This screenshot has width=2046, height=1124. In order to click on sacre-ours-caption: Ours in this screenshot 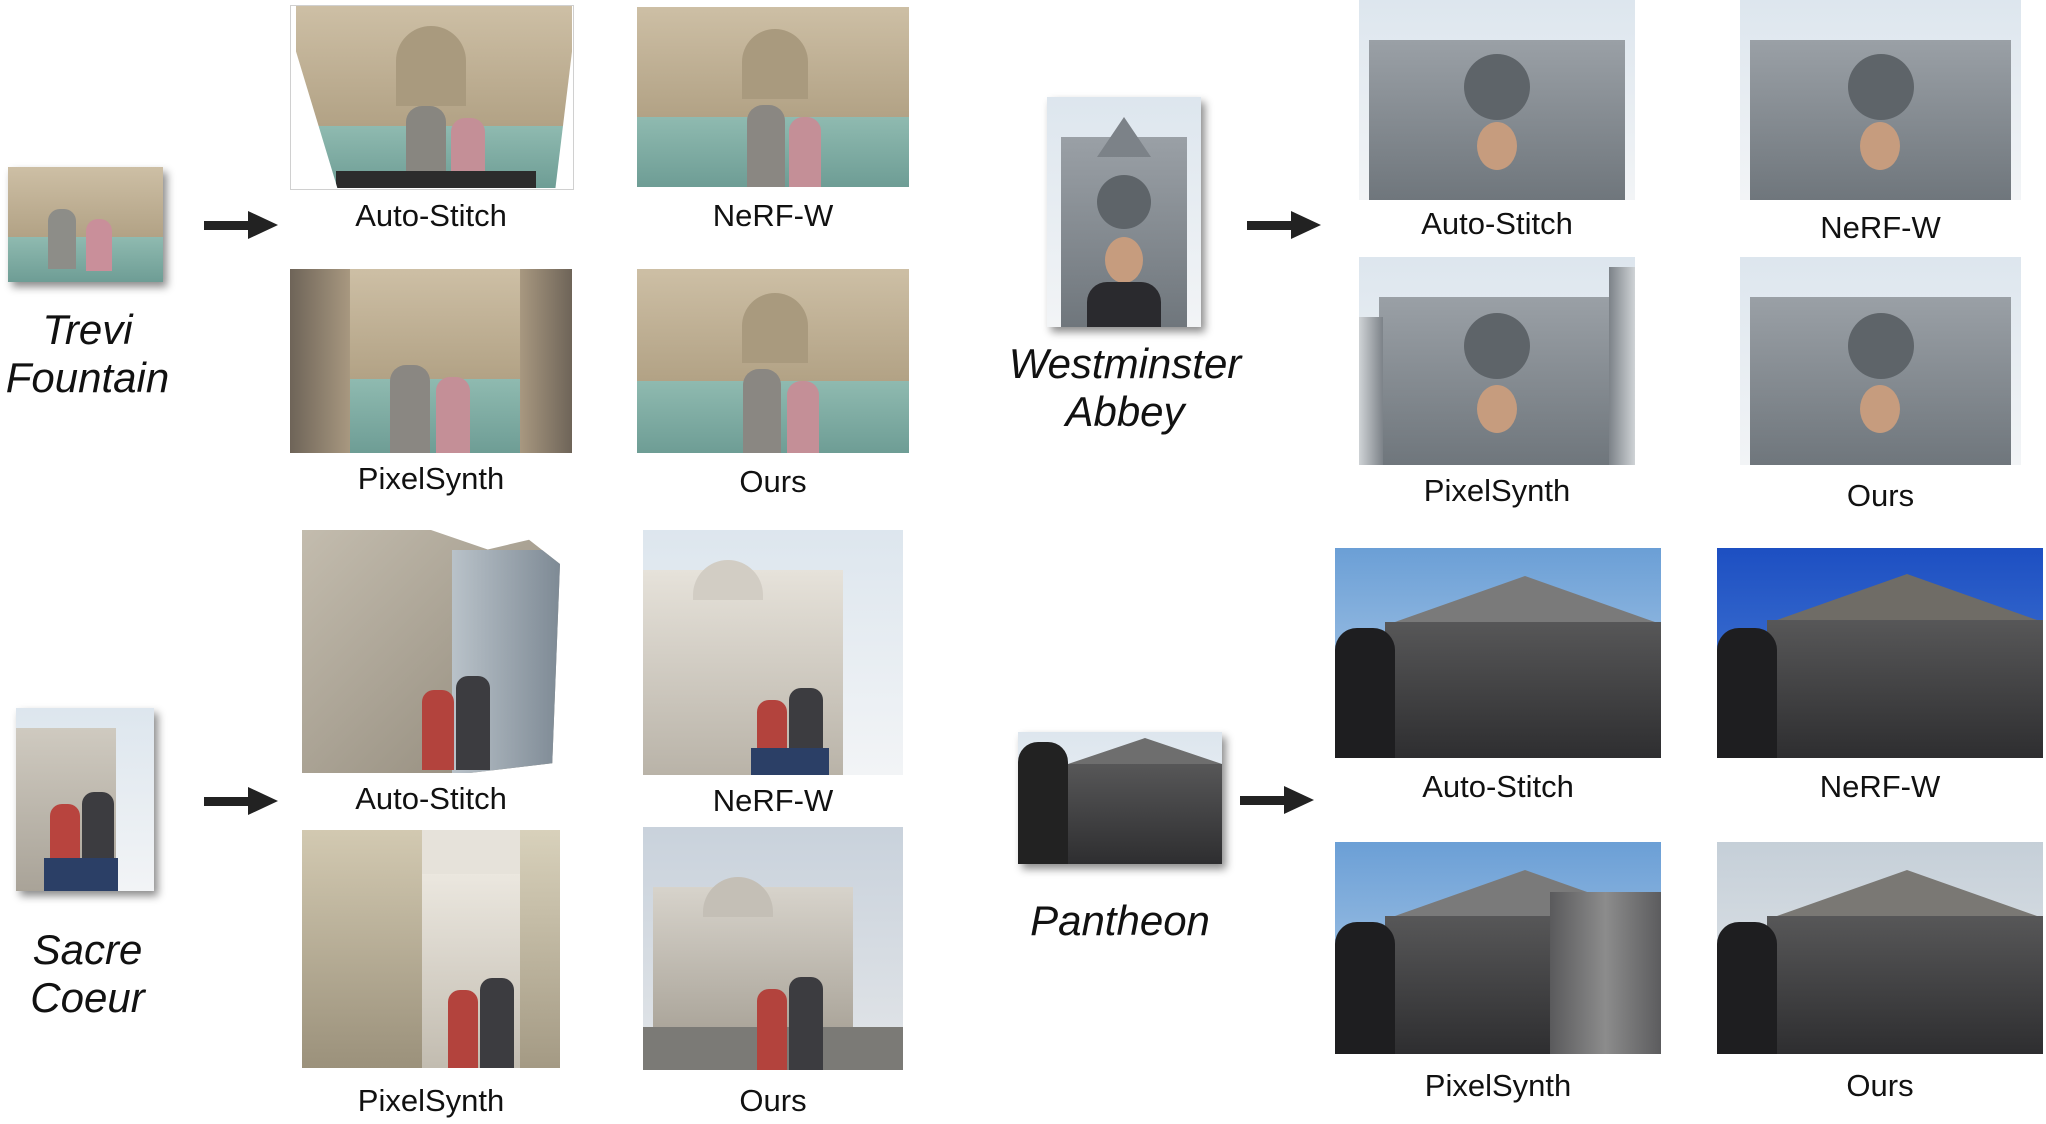, I will do `click(773, 1100)`.